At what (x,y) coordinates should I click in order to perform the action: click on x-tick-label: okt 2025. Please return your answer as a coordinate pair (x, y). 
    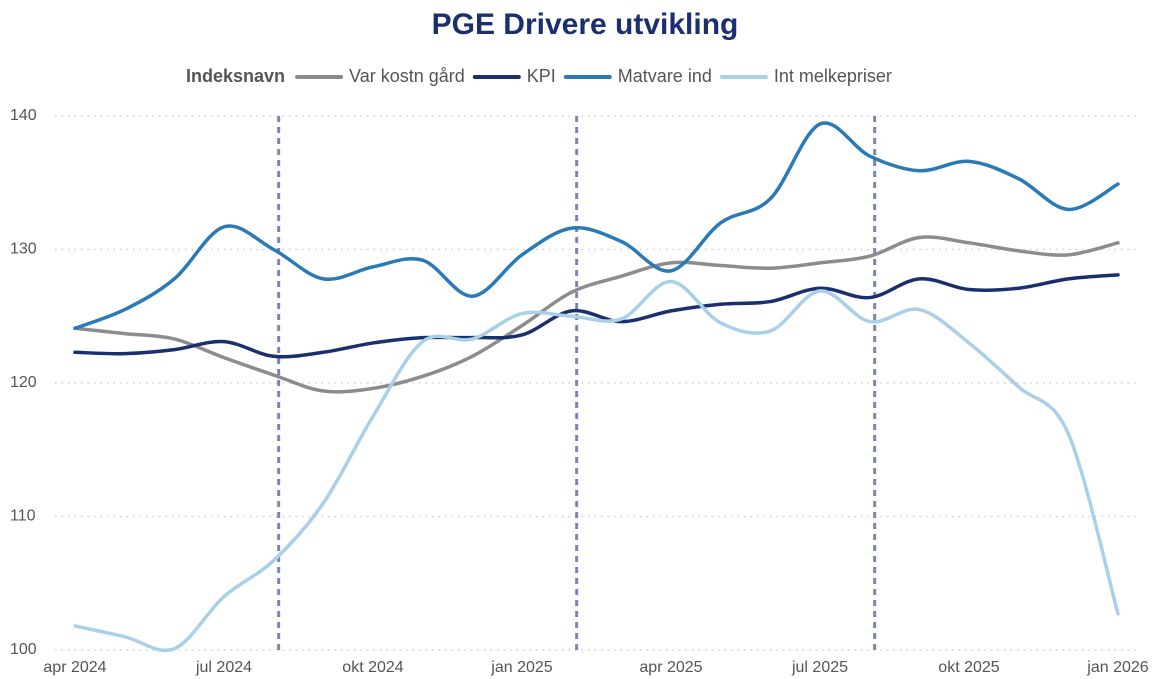
    Looking at the image, I should click on (968, 667).